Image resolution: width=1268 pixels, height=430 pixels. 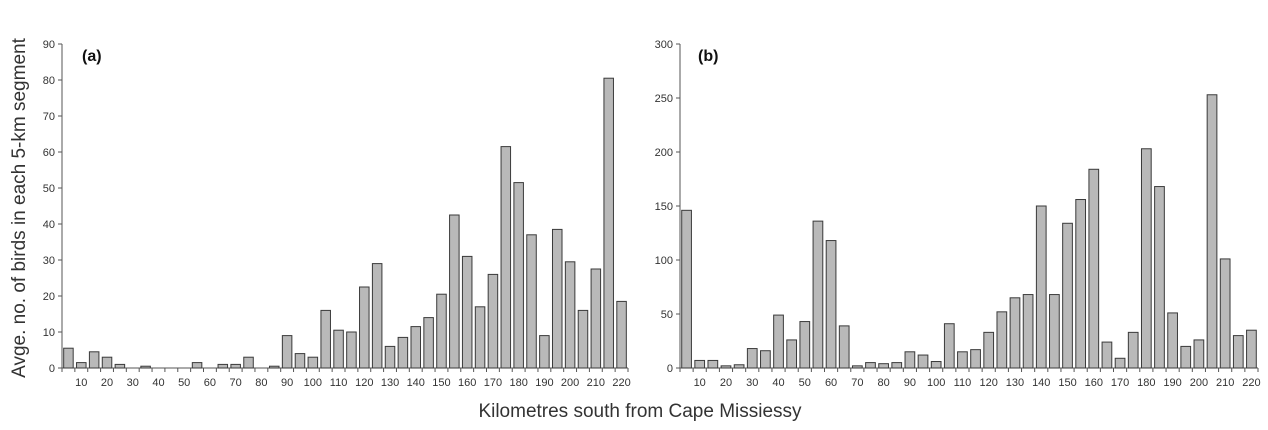 What do you see at coordinates (49, 45) in the screenshot?
I see `y-tick-label: 90` at bounding box center [49, 45].